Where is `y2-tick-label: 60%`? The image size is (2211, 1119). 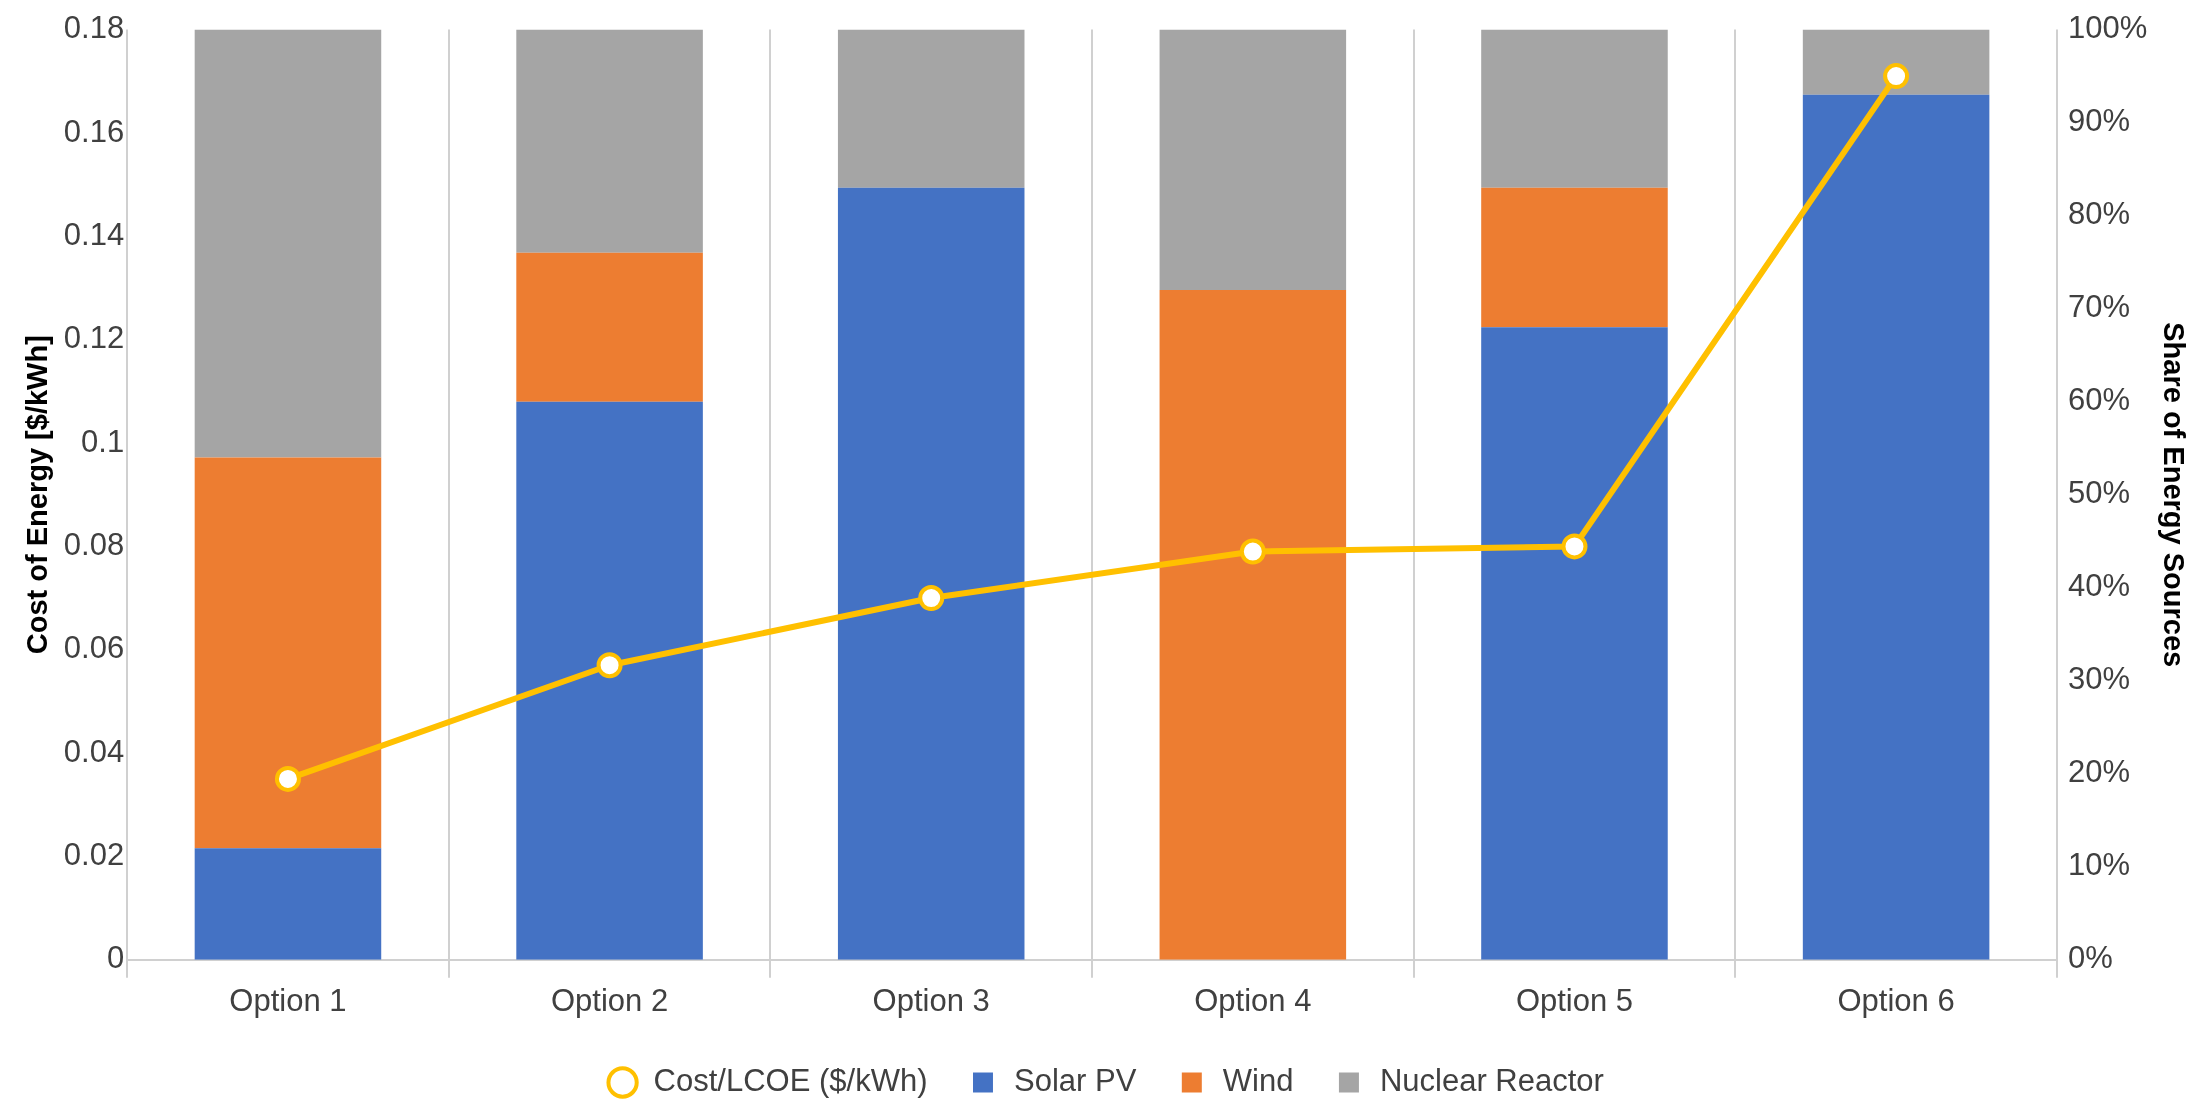
y2-tick-label: 60% is located at coordinates (2098, 400).